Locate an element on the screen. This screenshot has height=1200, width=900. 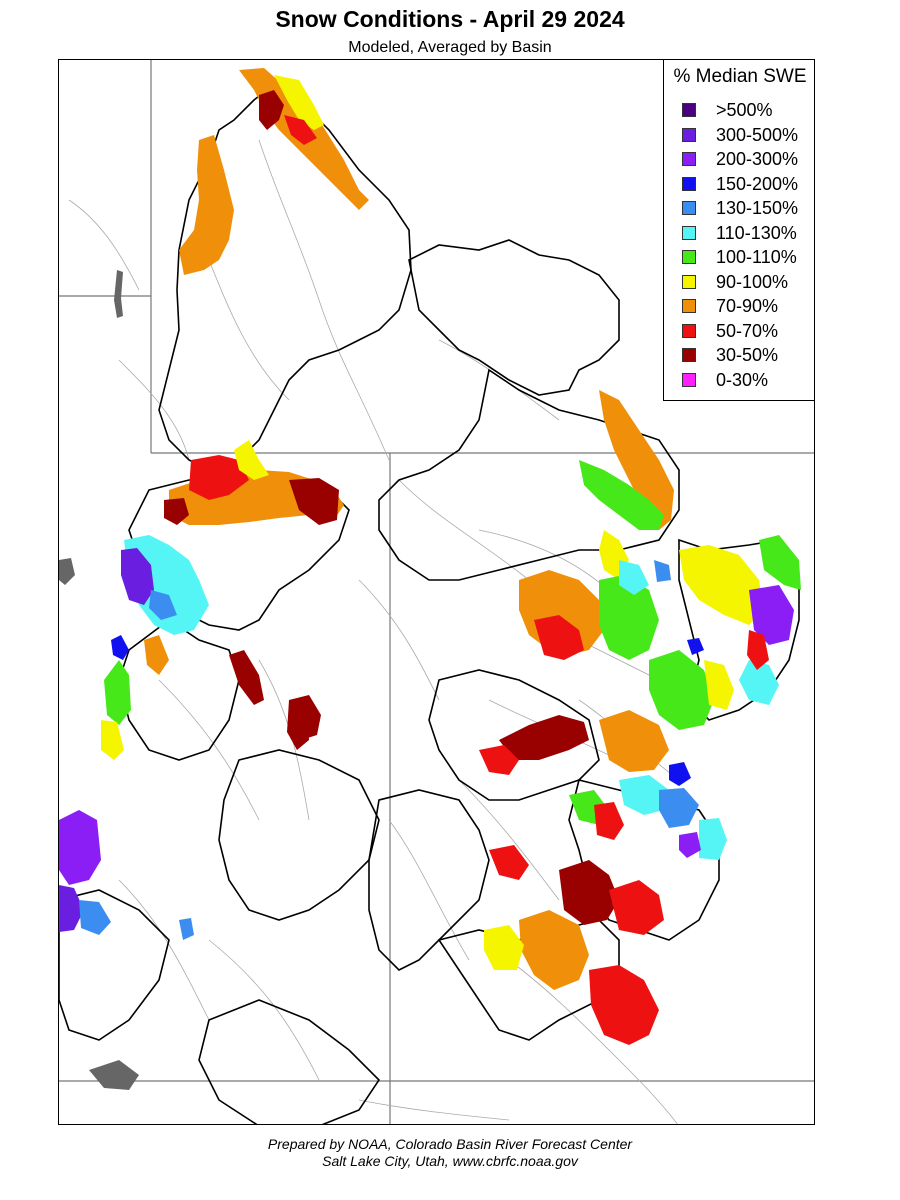
legend-label: >500% is located at coordinates (744, 110).